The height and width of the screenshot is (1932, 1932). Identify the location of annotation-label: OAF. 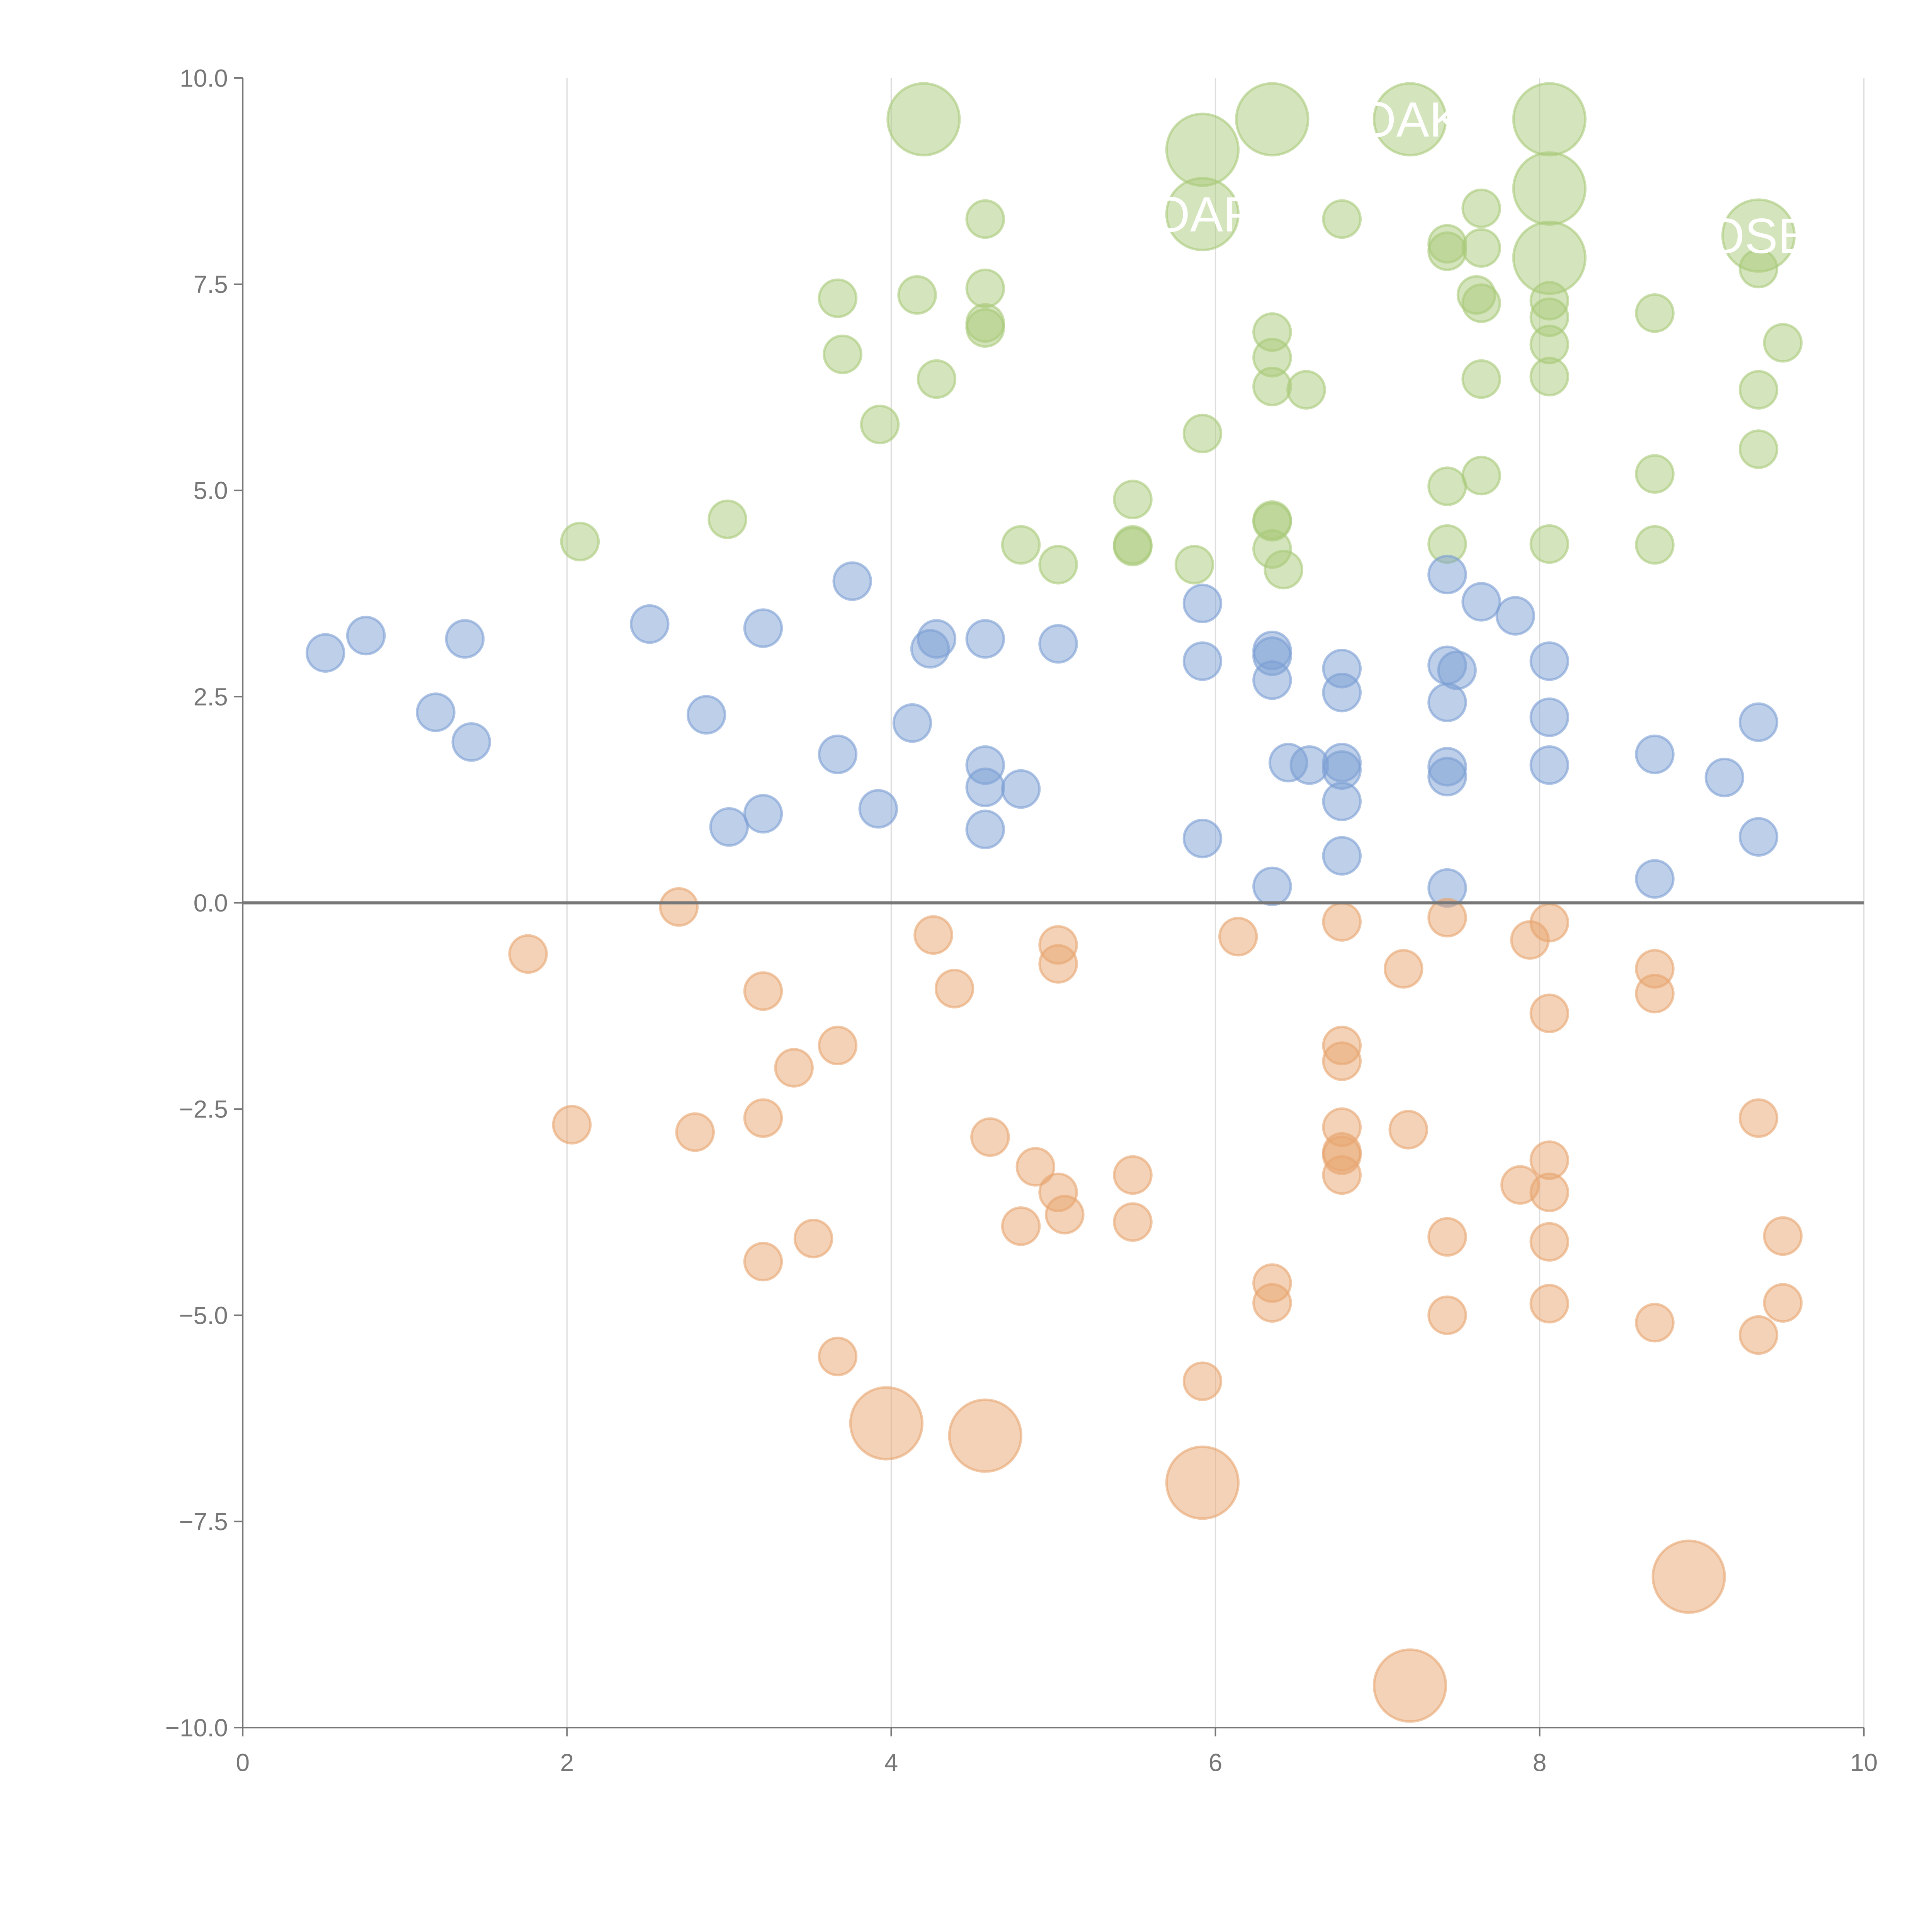
(1202, 214).